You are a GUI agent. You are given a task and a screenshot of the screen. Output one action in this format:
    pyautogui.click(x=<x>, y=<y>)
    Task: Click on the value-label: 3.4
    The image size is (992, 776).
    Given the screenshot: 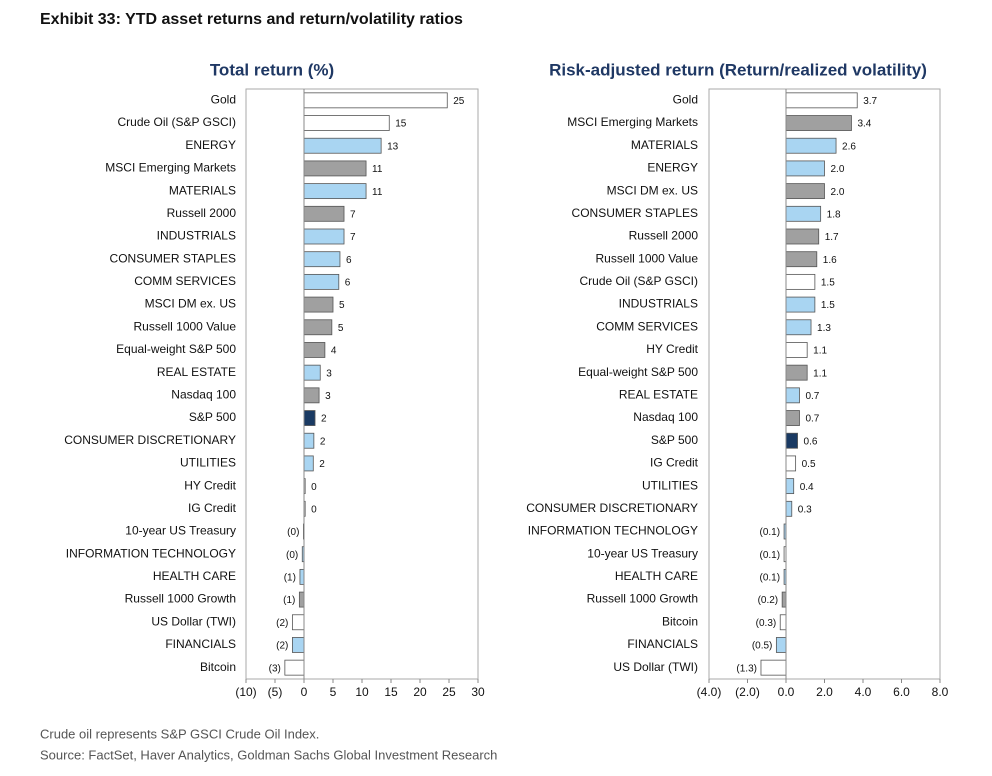 What is the action you would take?
    pyautogui.click(x=864, y=124)
    